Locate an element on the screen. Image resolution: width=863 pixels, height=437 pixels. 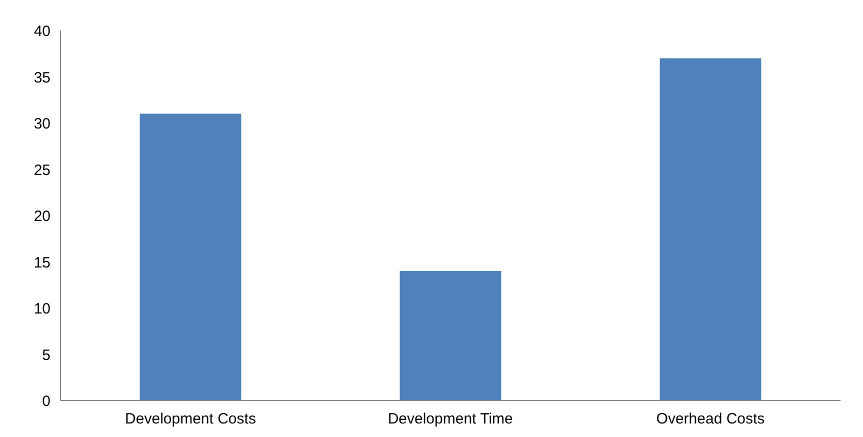
y-tick-label: 25 is located at coordinates (42, 170).